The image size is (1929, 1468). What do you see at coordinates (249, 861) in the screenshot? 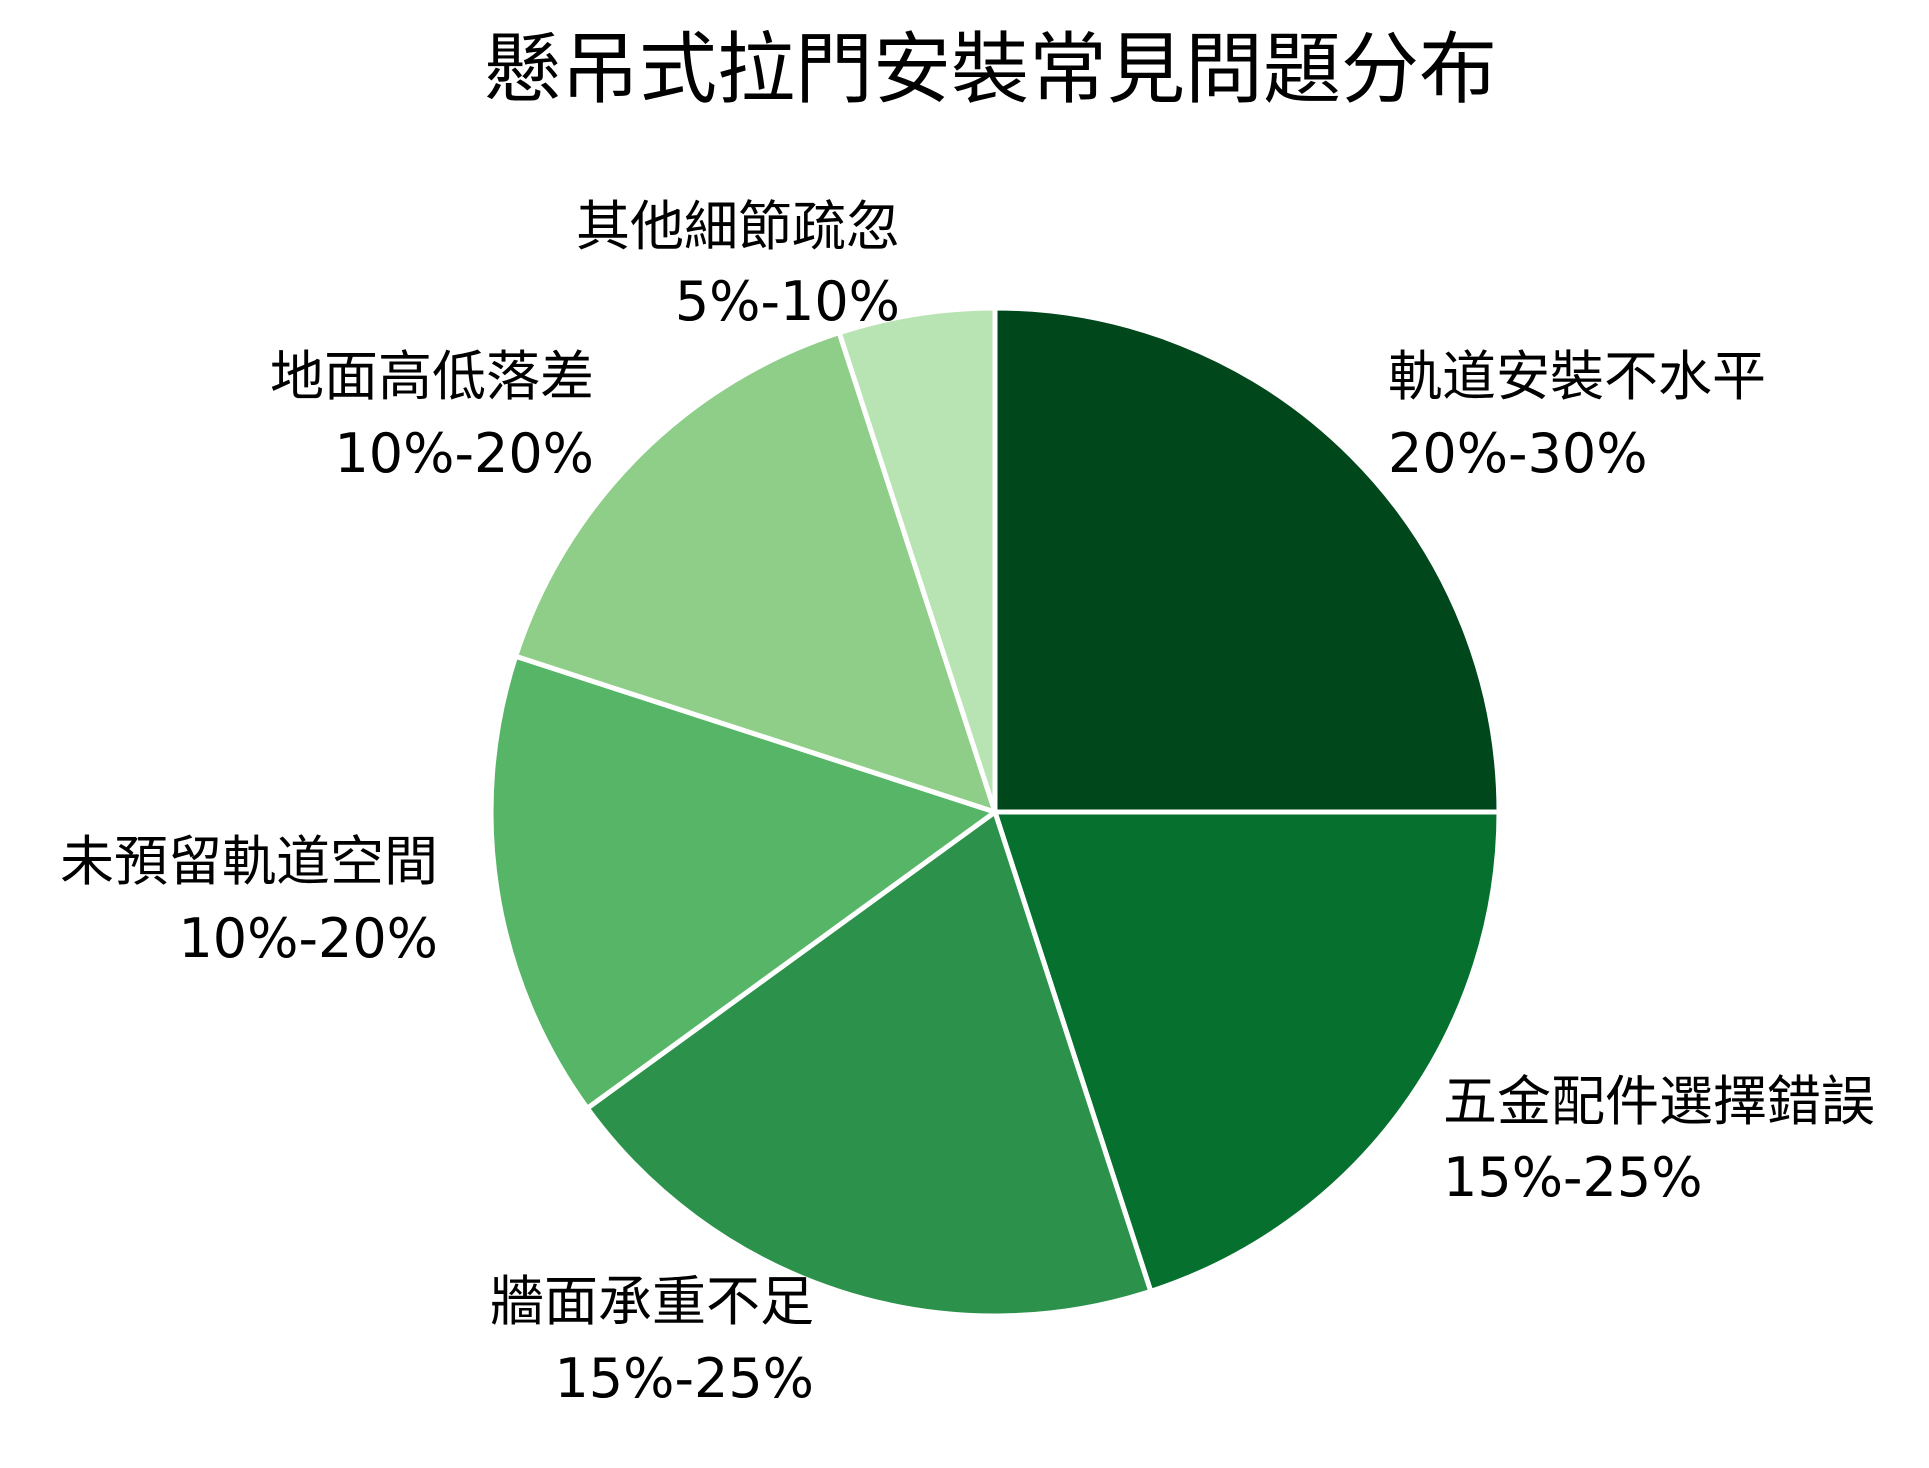
I see `slice-label-4: 未預留軌道空間` at bounding box center [249, 861].